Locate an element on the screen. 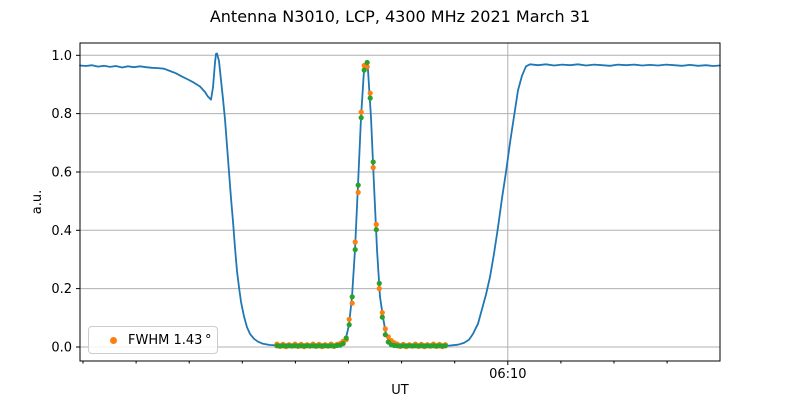 Image resolution: width=800 pixels, height=400 pixels. legend-label: FWHM 1.43 ° is located at coordinates (170, 340).